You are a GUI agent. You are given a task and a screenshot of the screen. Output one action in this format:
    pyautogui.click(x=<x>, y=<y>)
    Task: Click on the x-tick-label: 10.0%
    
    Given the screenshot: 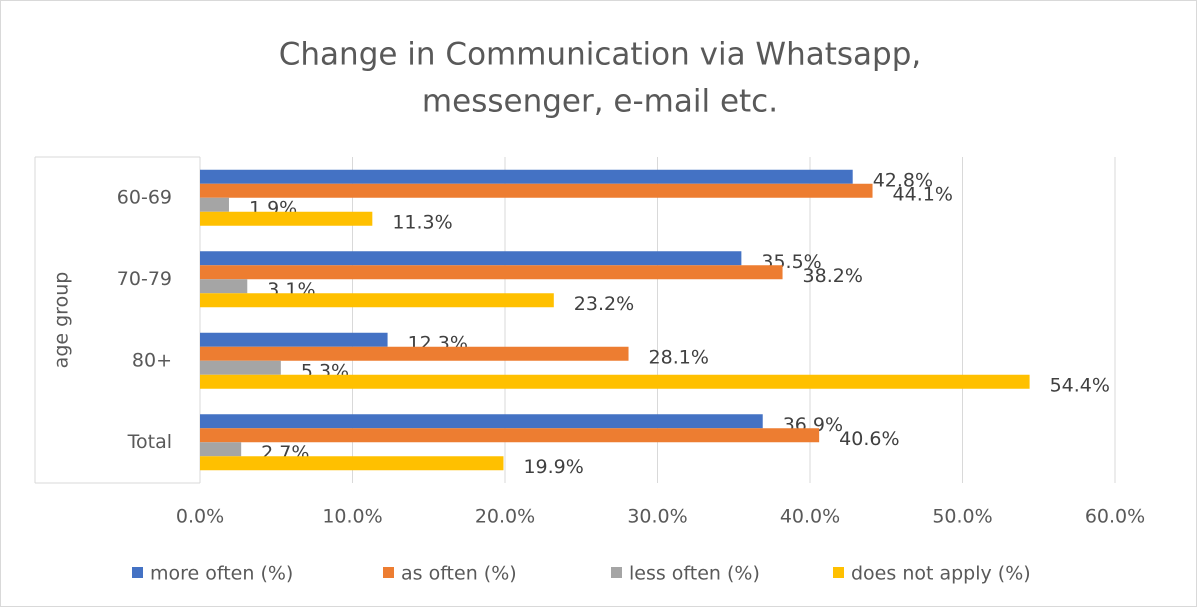 What is the action you would take?
    pyautogui.click(x=352, y=517)
    